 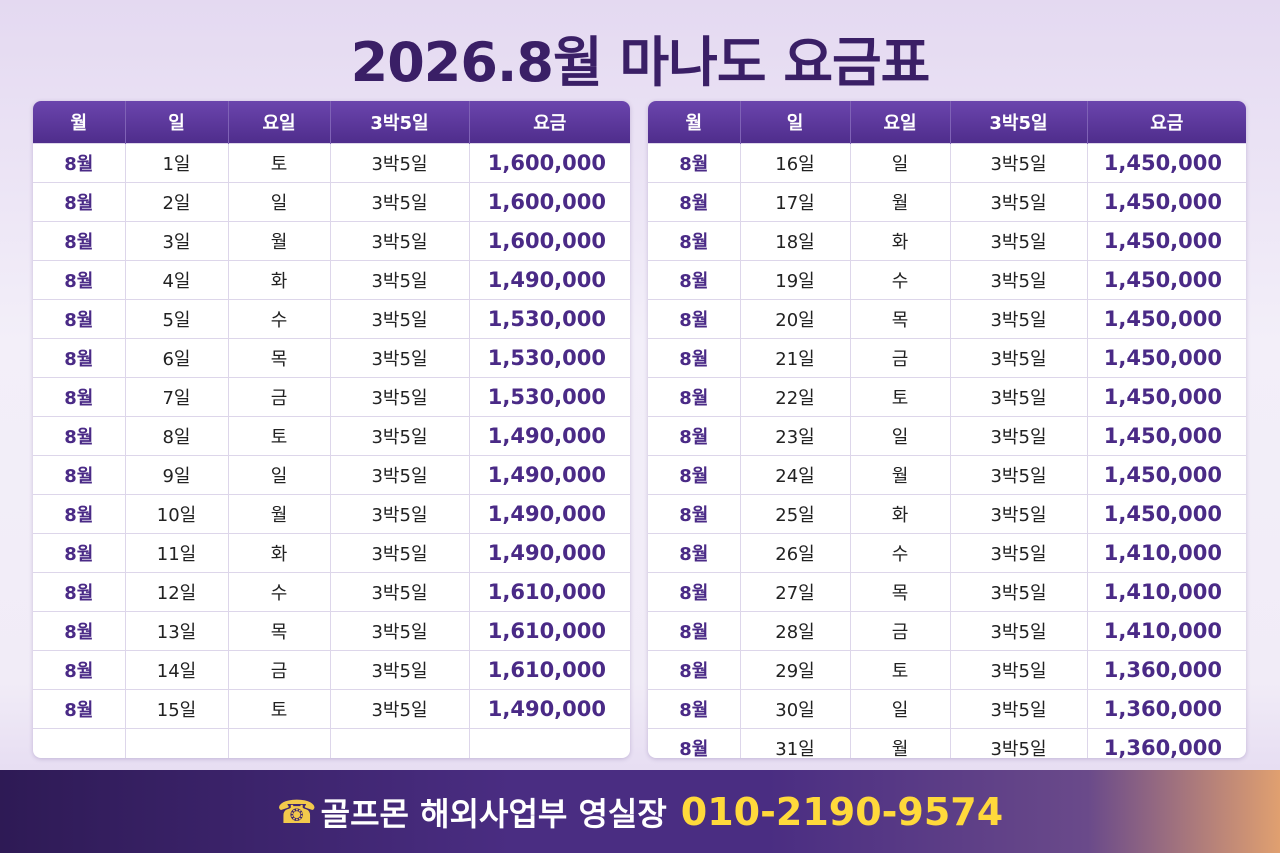 I want to click on table-row: 8월 13일 목 3박5일 1,610,000, so click(x=331, y=631).